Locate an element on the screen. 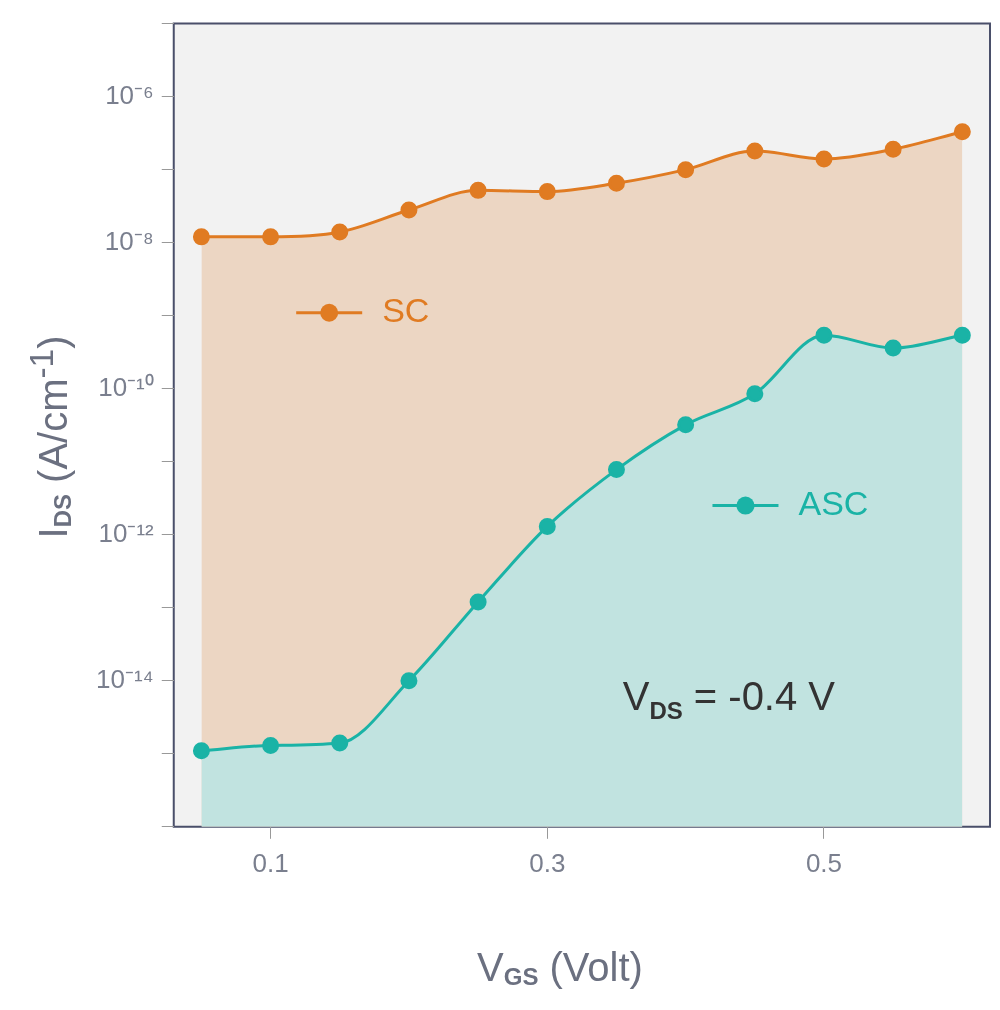  x-axis-title: V$_{GS}$ (Volt) is located at coordinates (560, 968).